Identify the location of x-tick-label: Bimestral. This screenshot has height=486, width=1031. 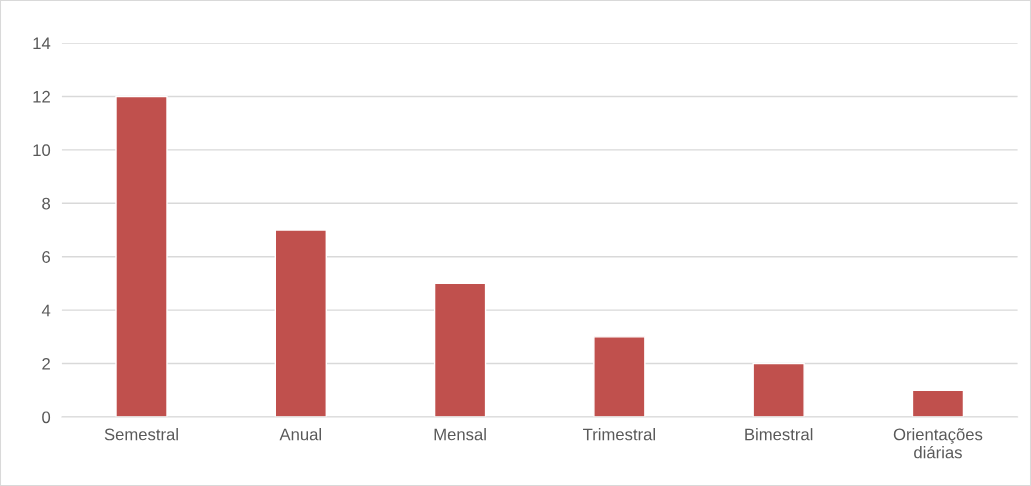
(779, 434).